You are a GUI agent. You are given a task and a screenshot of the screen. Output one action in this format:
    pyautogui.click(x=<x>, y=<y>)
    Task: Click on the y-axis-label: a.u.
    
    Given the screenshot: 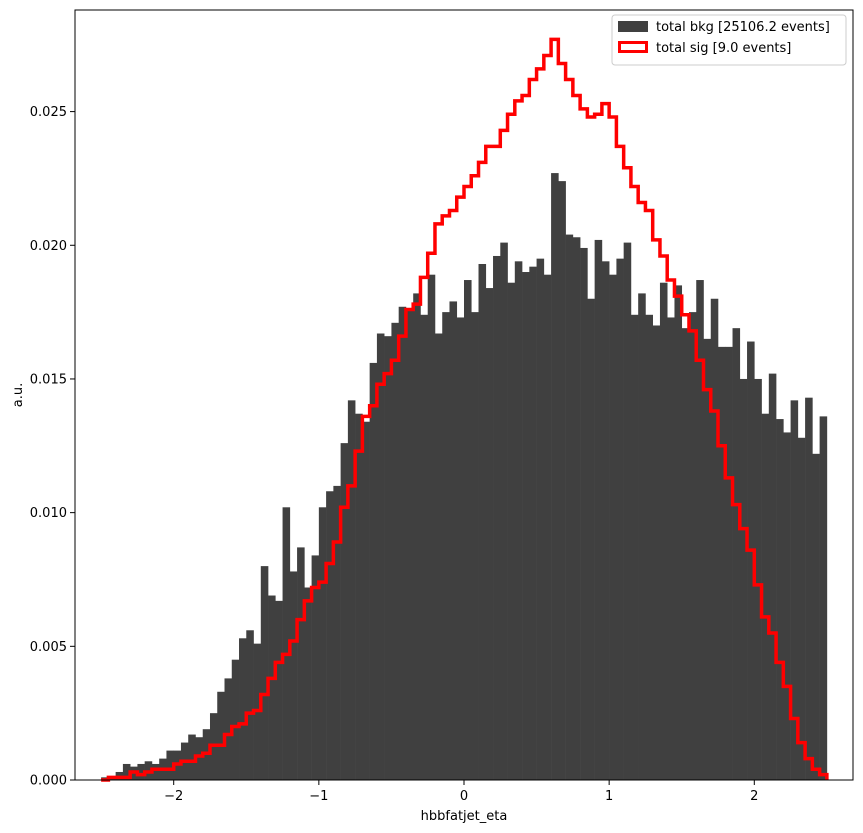 What is the action you would take?
    pyautogui.click(x=18, y=395)
    